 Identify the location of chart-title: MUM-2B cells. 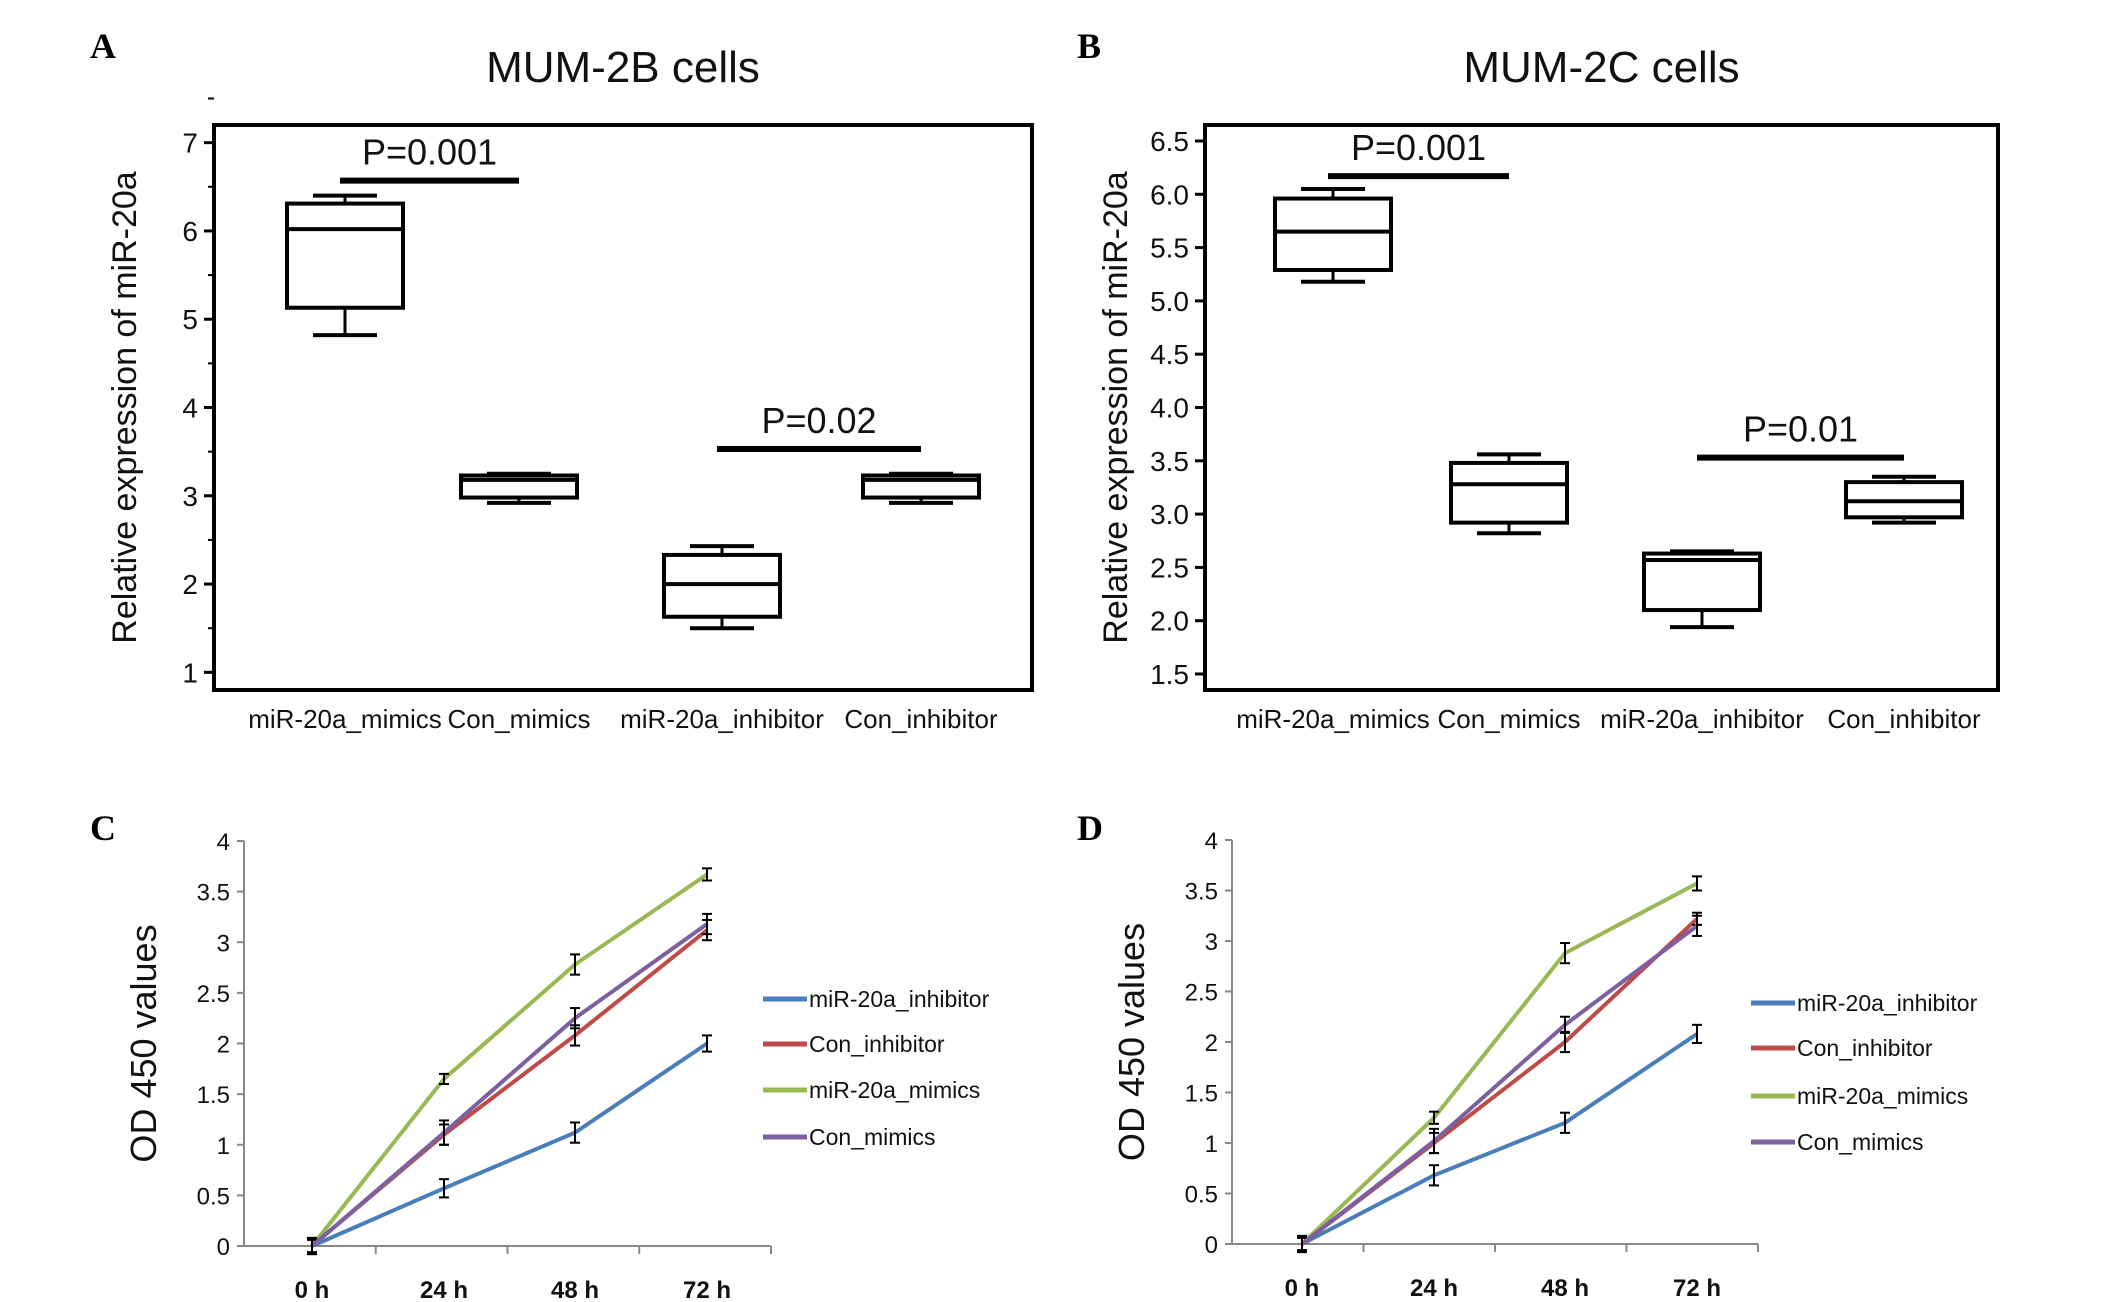
(623, 67).